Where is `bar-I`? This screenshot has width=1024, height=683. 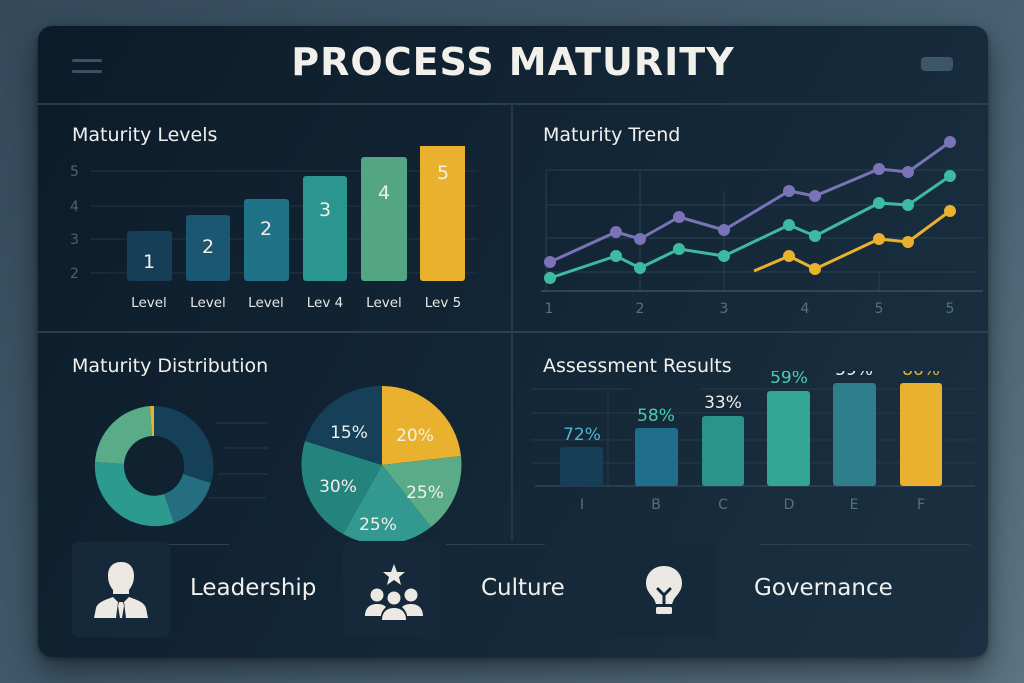
bar-I is located at coordinates (581, 466).